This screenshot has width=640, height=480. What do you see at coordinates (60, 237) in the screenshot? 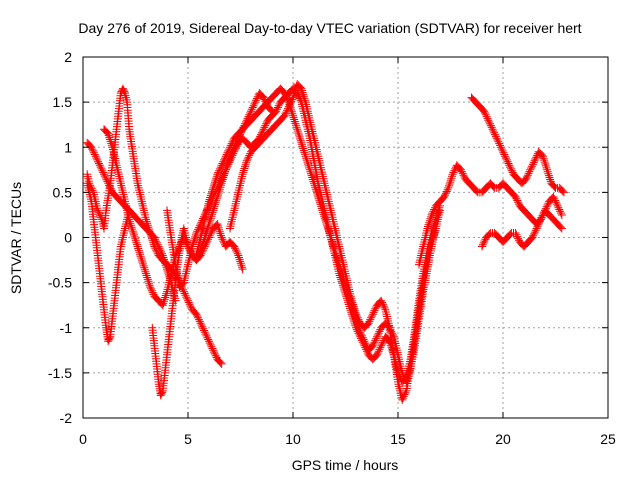
I see `y-tick-labels: -2 -1.5 -1 -0.5 0 0.5 1 1.5 2` at bounding box center [60, 237].